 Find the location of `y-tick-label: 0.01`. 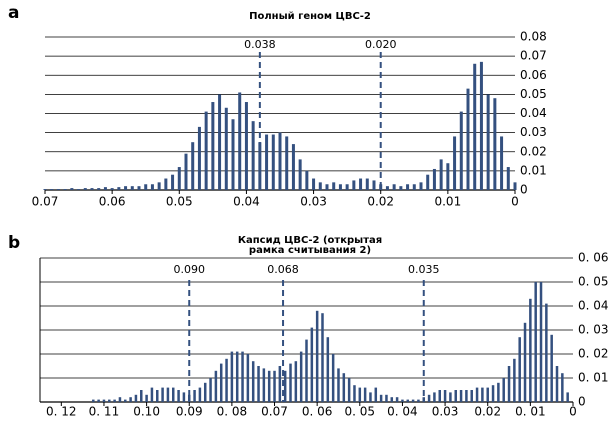

y-tick-label: 0.01 is located at coordinates (533, 170).